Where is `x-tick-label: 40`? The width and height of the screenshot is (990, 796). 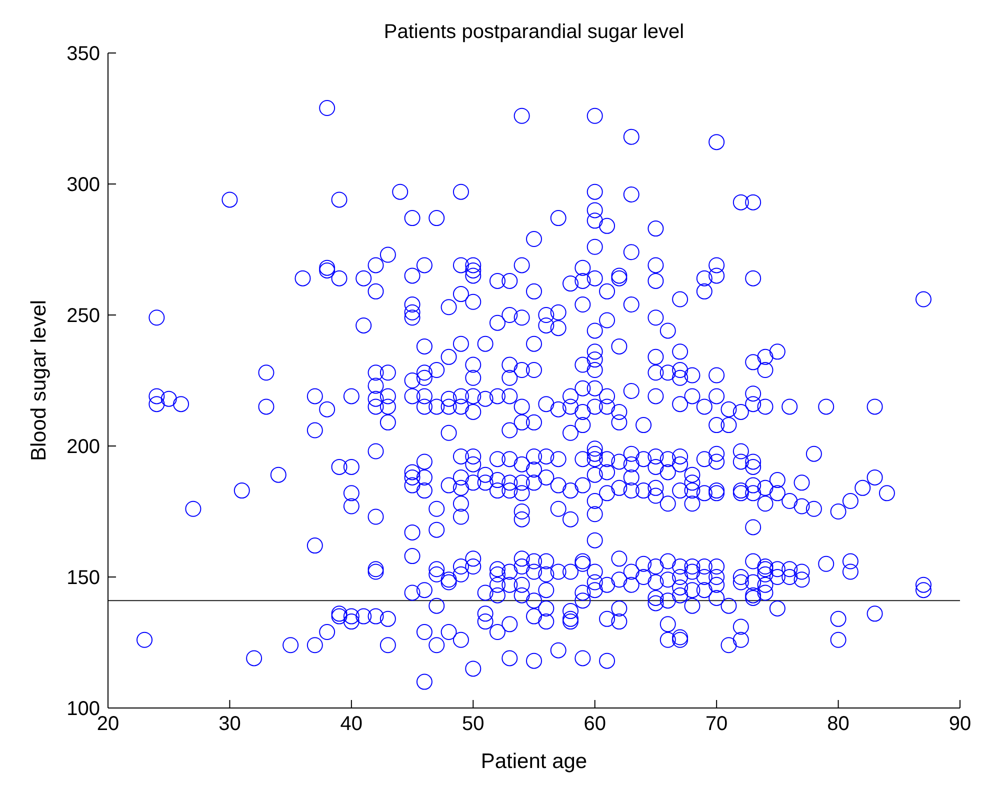 x-tick-label: 40 is located at coordinates (351, 724).